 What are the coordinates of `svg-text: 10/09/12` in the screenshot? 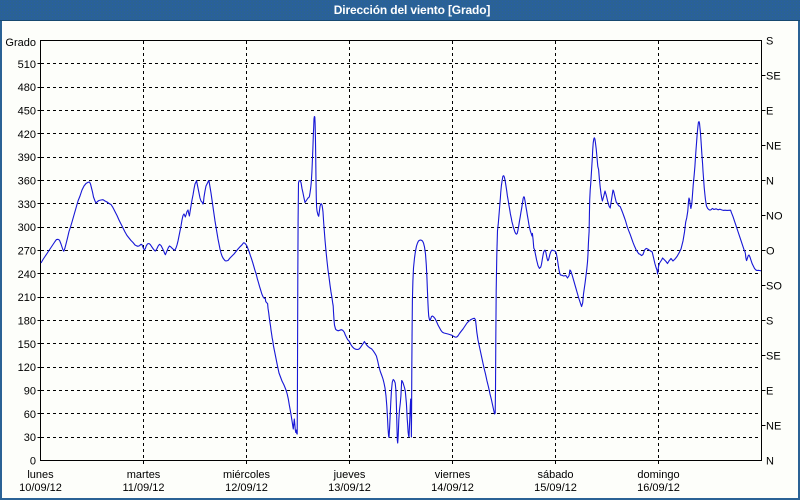 It's located at (40, 488).